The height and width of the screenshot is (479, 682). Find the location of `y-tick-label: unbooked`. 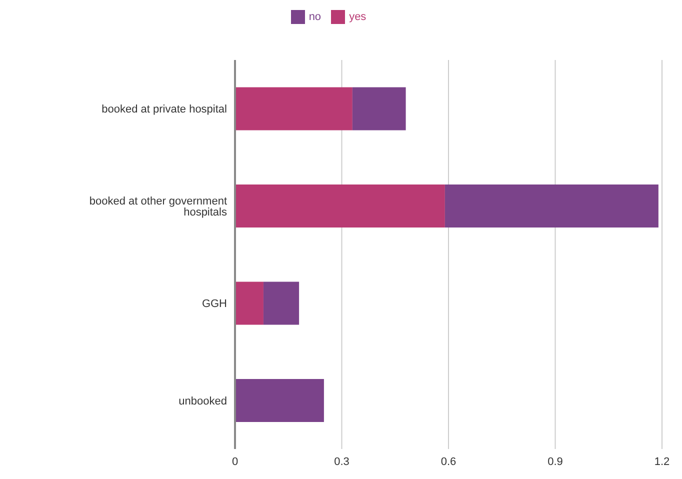

y-tick-label: unbooked is located at coordinates (202, 401).